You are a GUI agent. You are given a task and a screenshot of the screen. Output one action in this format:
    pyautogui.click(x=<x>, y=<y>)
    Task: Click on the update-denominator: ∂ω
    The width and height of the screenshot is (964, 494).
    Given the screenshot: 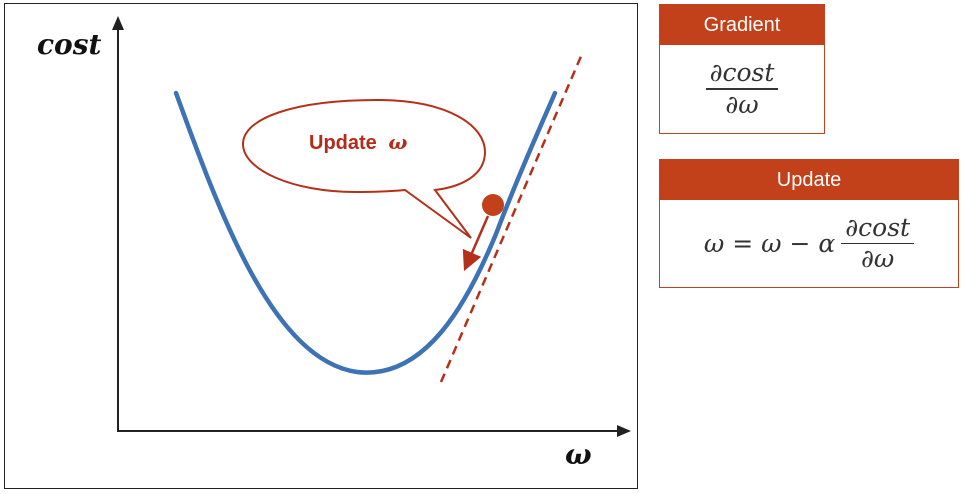 What is the action you would take?
    pyautogui.click(x=878, y=259)
    